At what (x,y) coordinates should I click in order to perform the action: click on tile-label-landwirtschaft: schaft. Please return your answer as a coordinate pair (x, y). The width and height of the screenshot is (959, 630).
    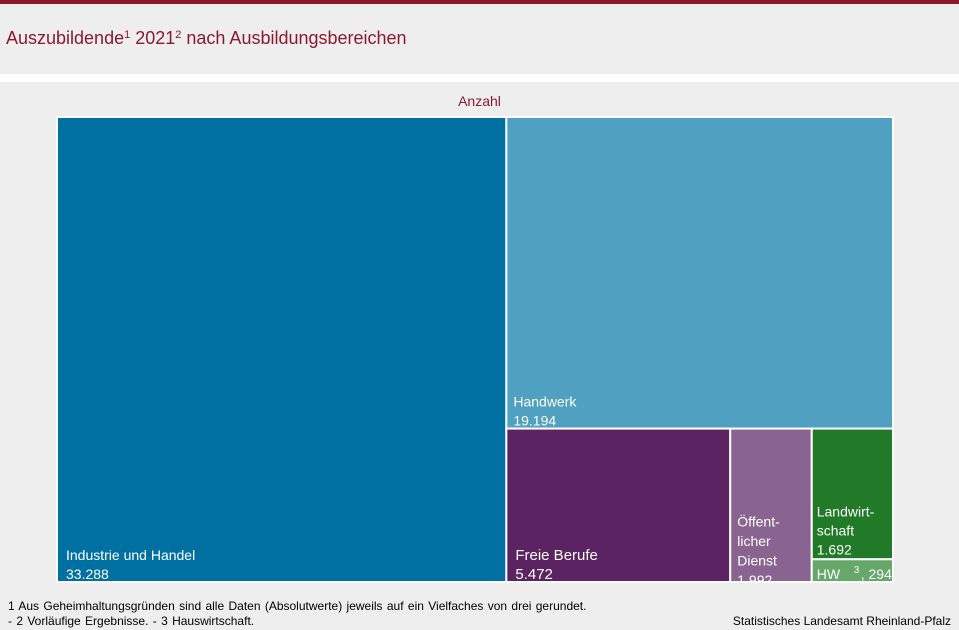
    Looking at the image, I should click on (835, 530).